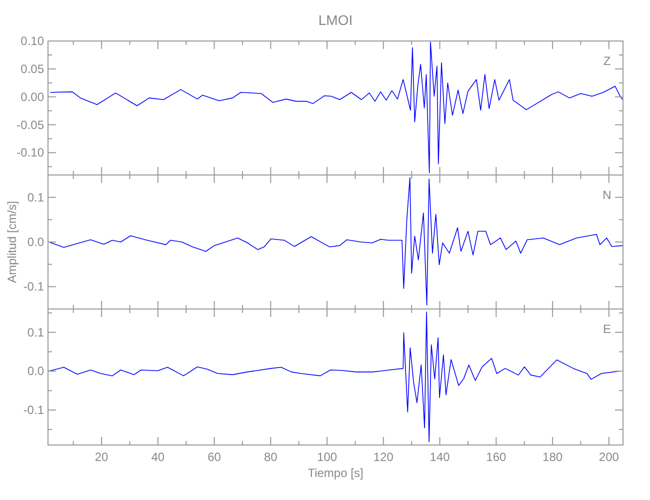 The height and width of the screenshot is (500, 650). What do you see at coordinates (271, 457) in the screenshot?
I see `x-tick-label: 80` at bounding box center [271, 457].